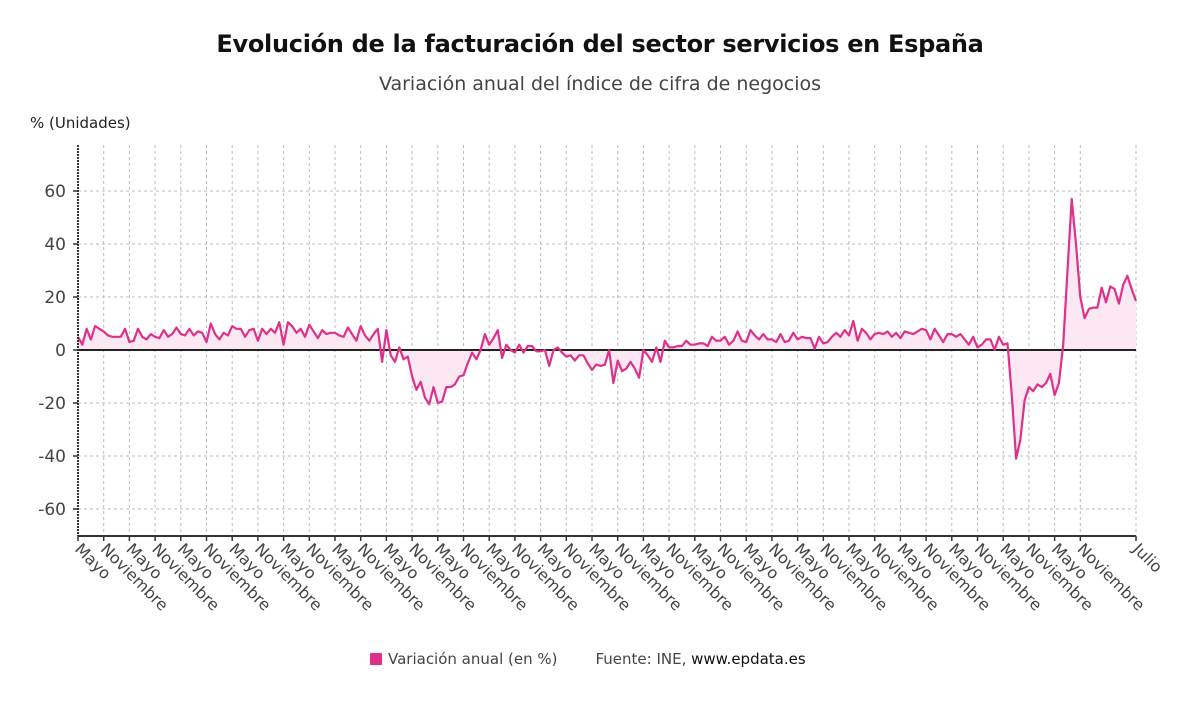  What do you see at coordinates (1147, 558) in the screenshot?
I see `x-tick-label: Julio` at bounding box center [1147, 558].